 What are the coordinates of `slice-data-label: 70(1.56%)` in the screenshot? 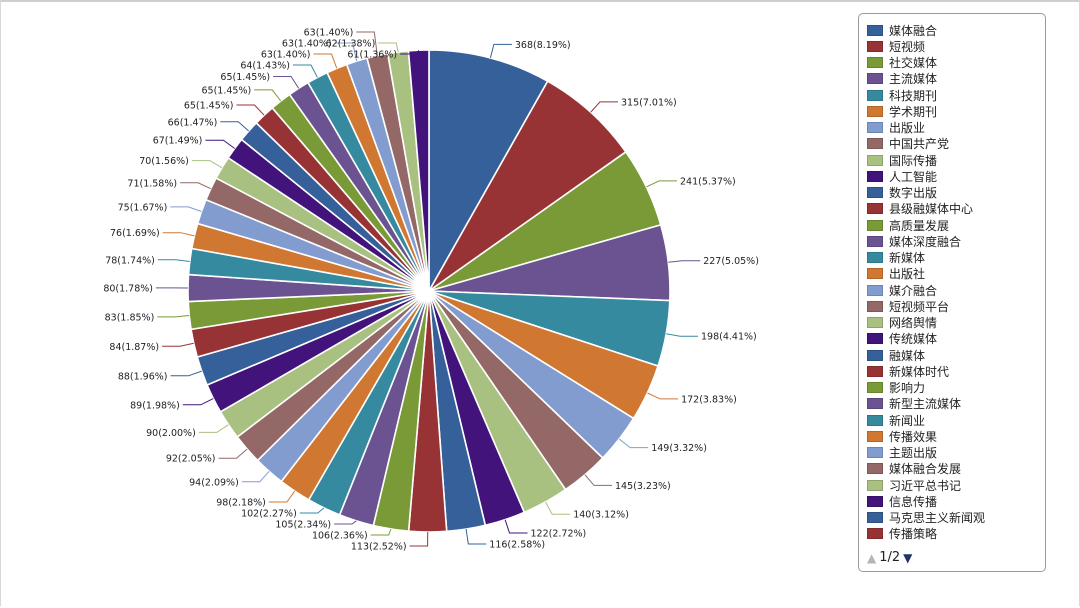 It's located at (164, 161).